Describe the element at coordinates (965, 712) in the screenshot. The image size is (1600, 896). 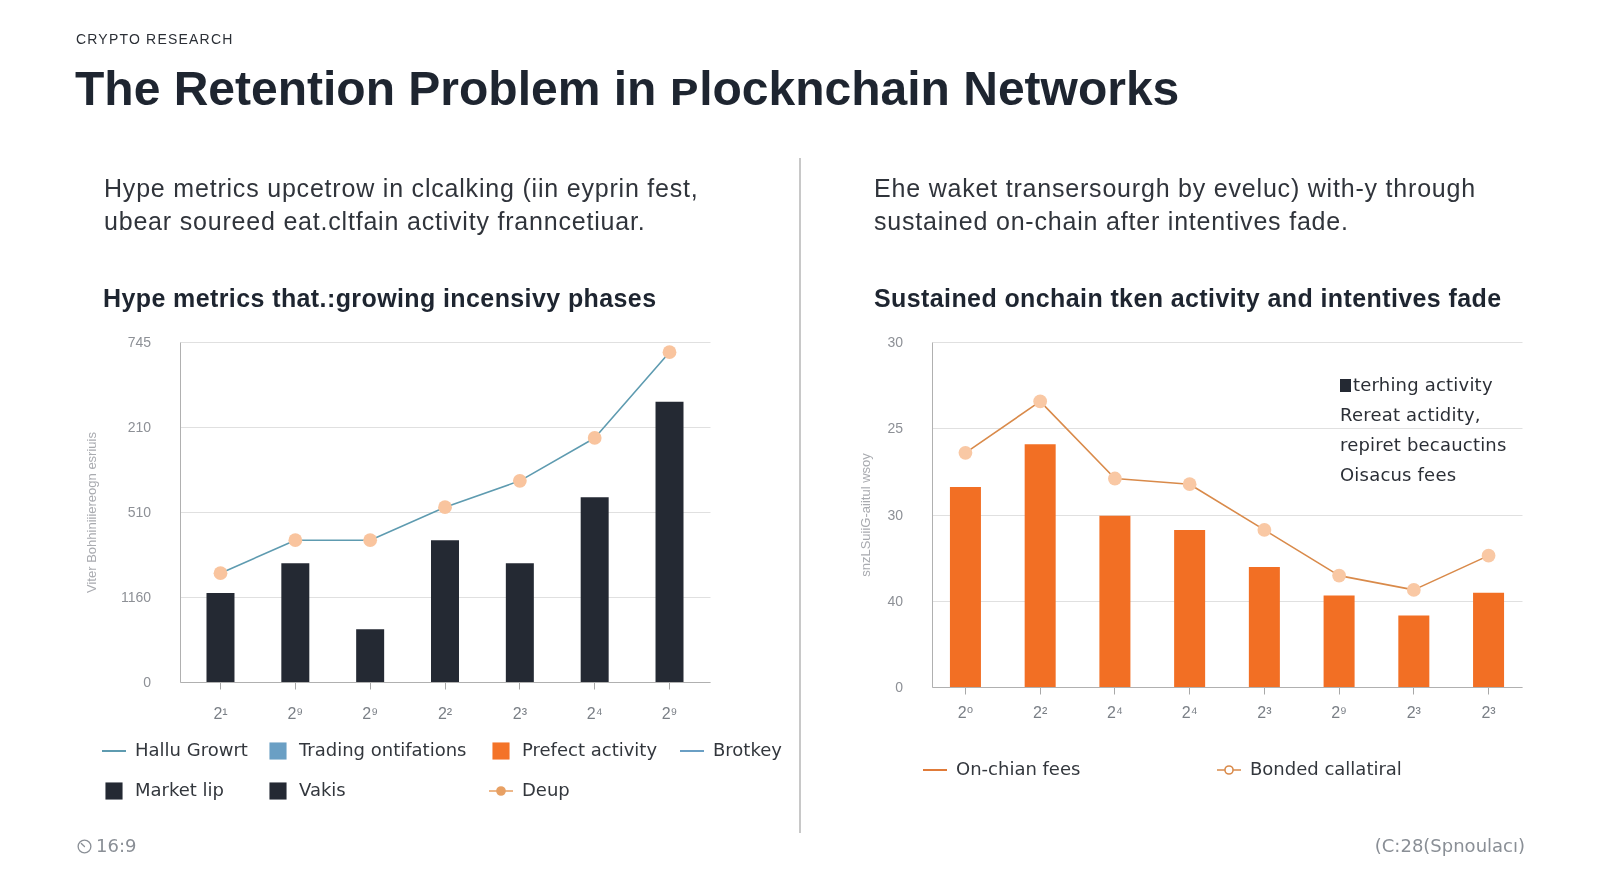
I see `x-tick-label: 2⁰` at that location.